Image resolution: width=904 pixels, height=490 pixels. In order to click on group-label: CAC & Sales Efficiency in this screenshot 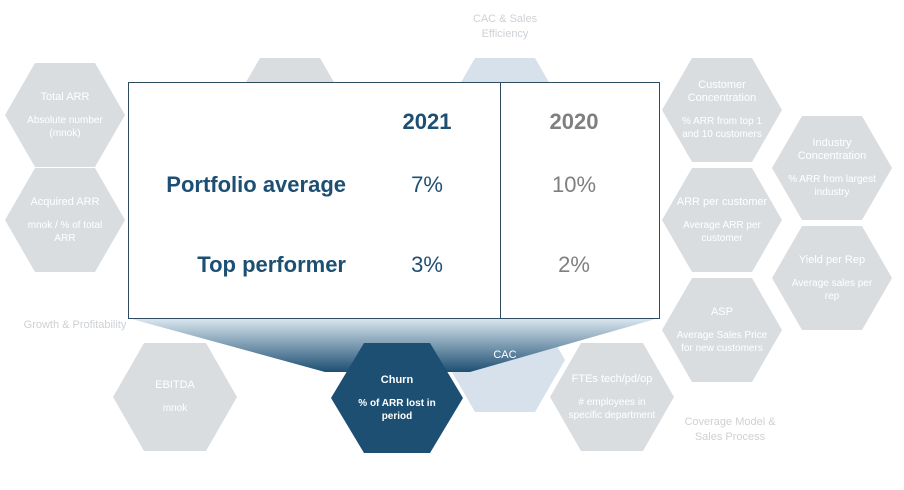, I will do `click(505, 26)`.